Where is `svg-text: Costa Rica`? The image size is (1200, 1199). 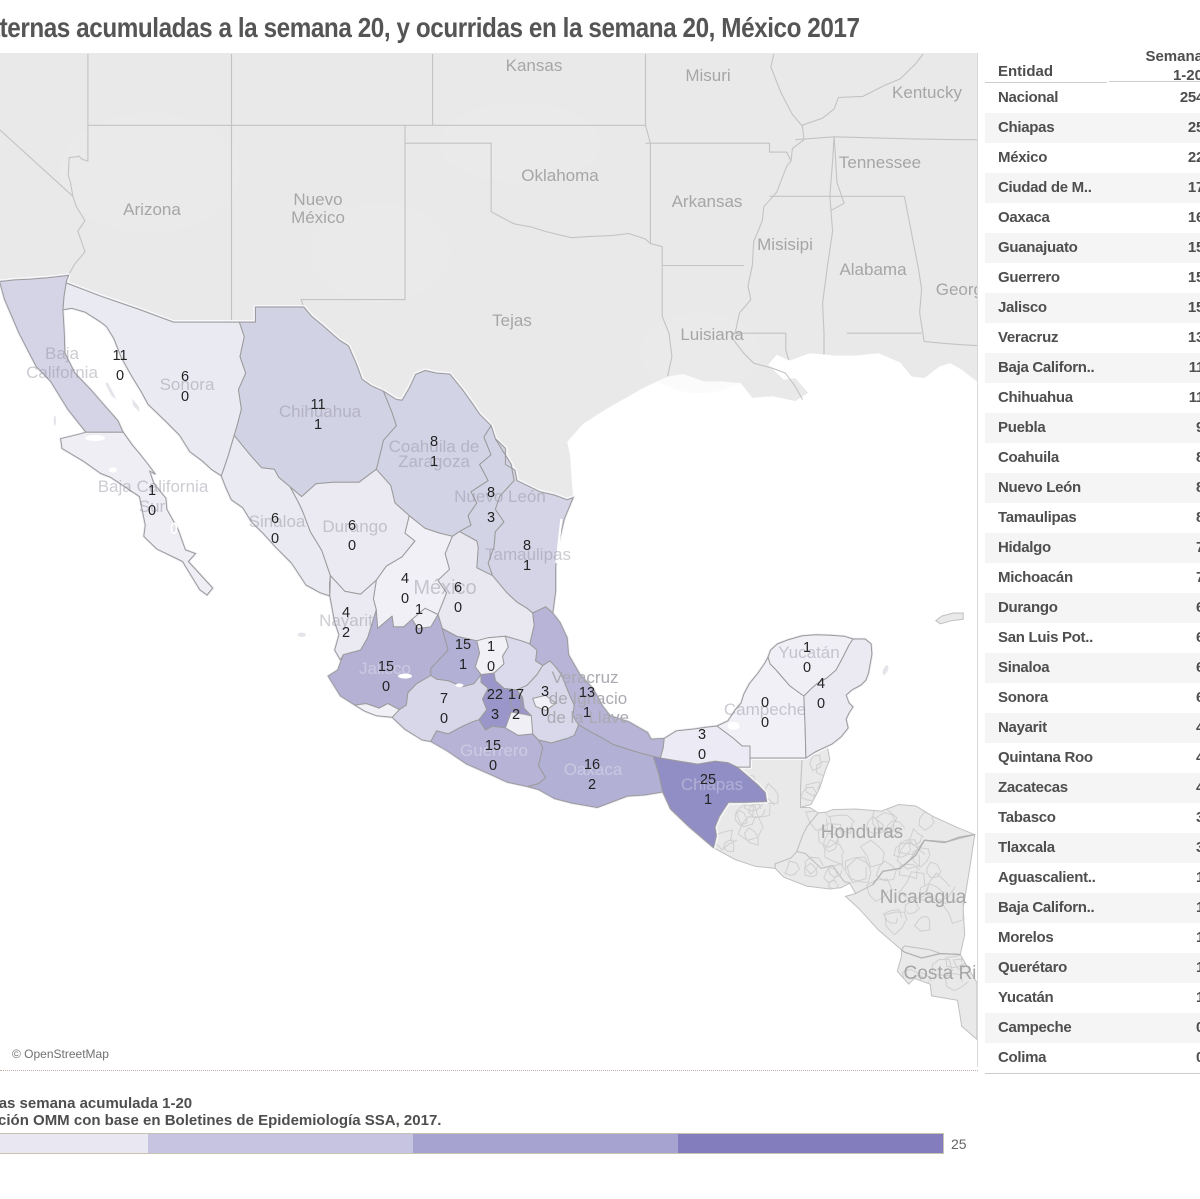
svg-text: Costa Rica is located at coordinates (940, 973).